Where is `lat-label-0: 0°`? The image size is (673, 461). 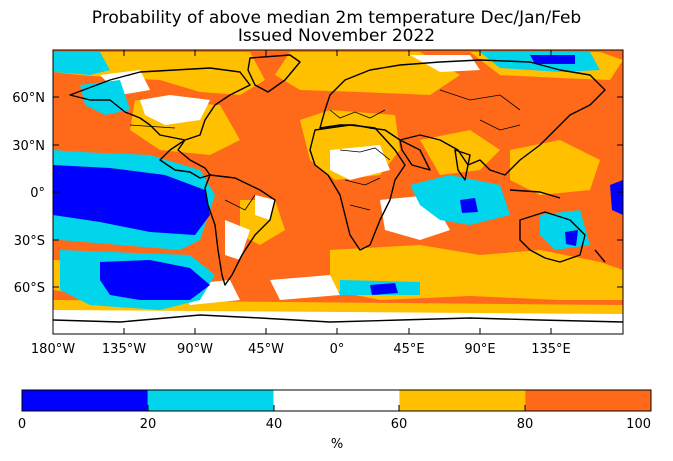 lat-label-0: 0° is located at coordinates (37, 193).